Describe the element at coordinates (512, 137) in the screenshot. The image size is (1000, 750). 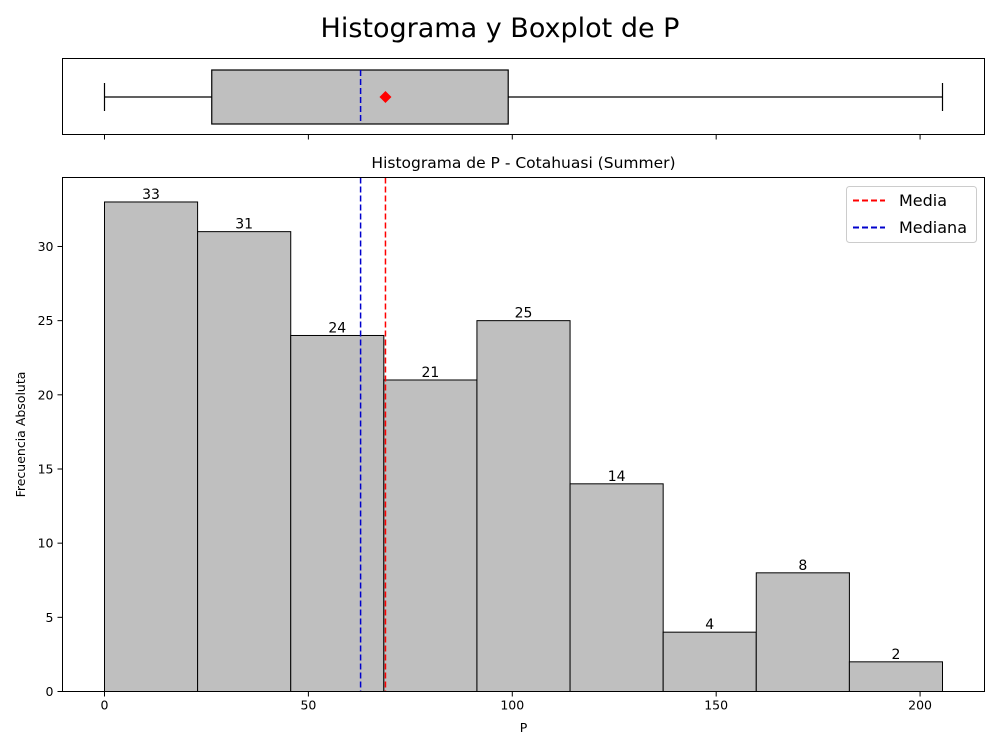
I see `boxplot-x-ticks` at that location.